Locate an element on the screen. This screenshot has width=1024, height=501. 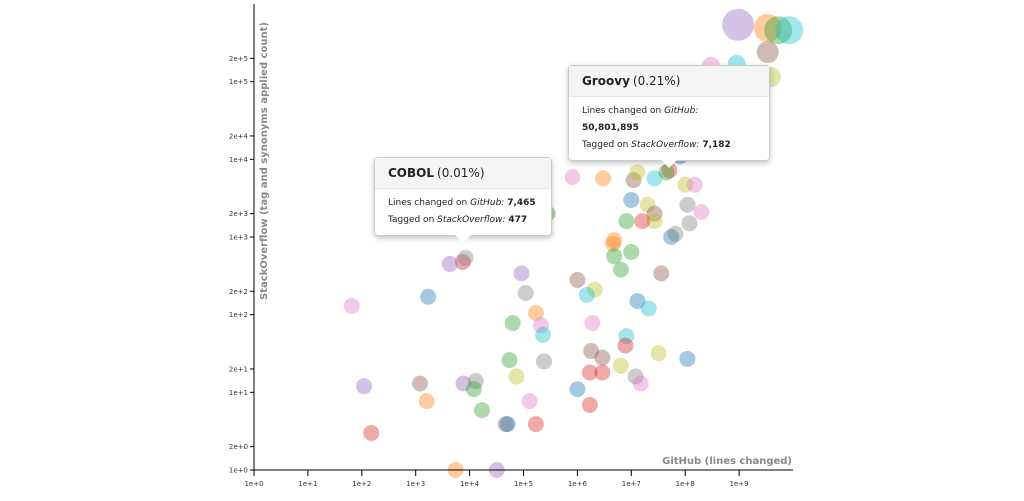
tooltip-value: 50,801,895 is located at coordinates (610, 128).